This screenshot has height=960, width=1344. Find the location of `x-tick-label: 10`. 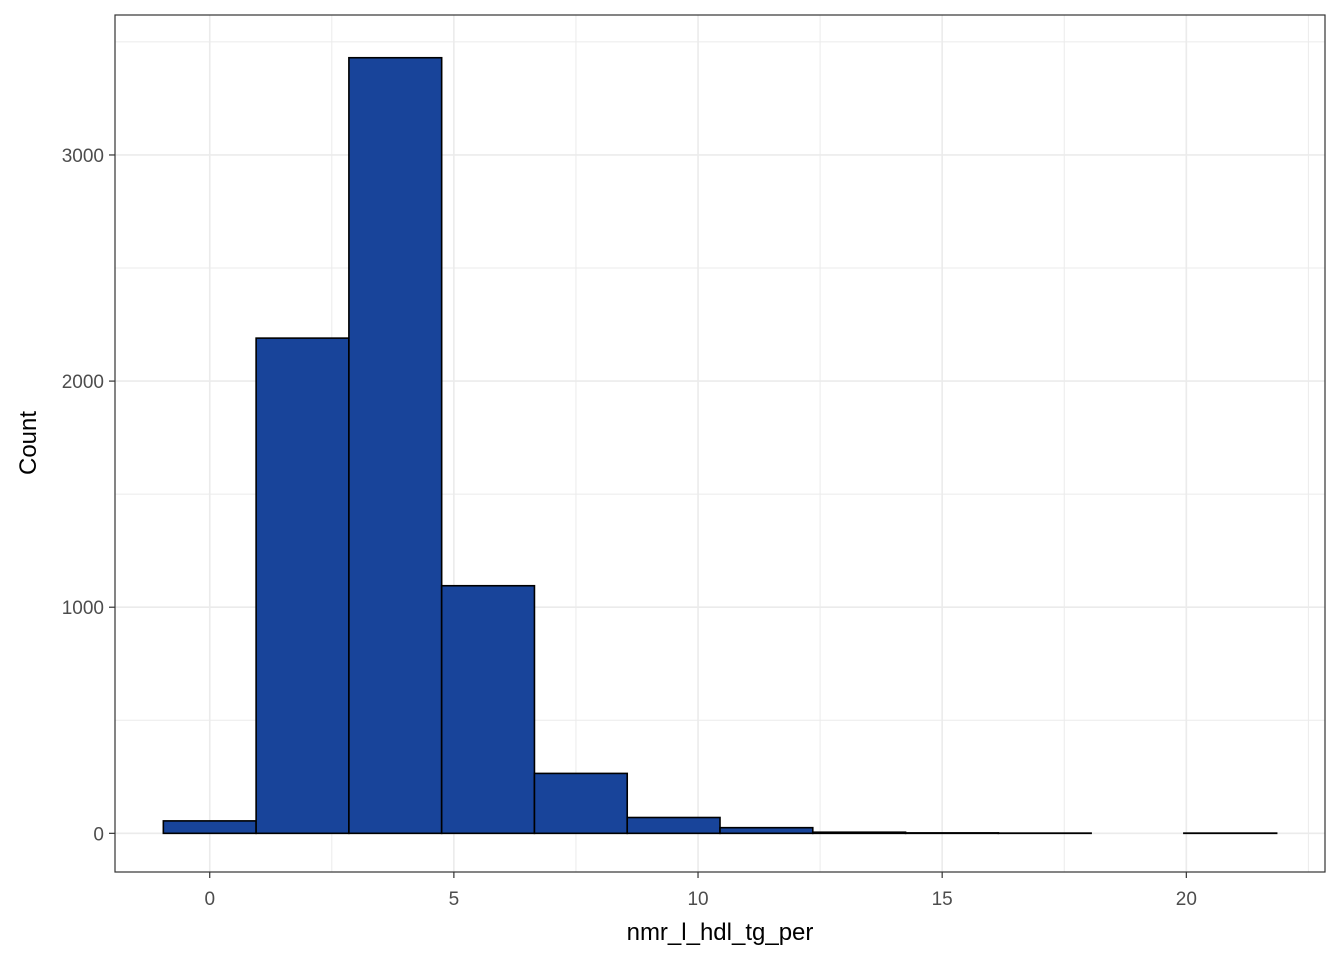

x-tick-label: 10 is located at coordinates (697, 899).